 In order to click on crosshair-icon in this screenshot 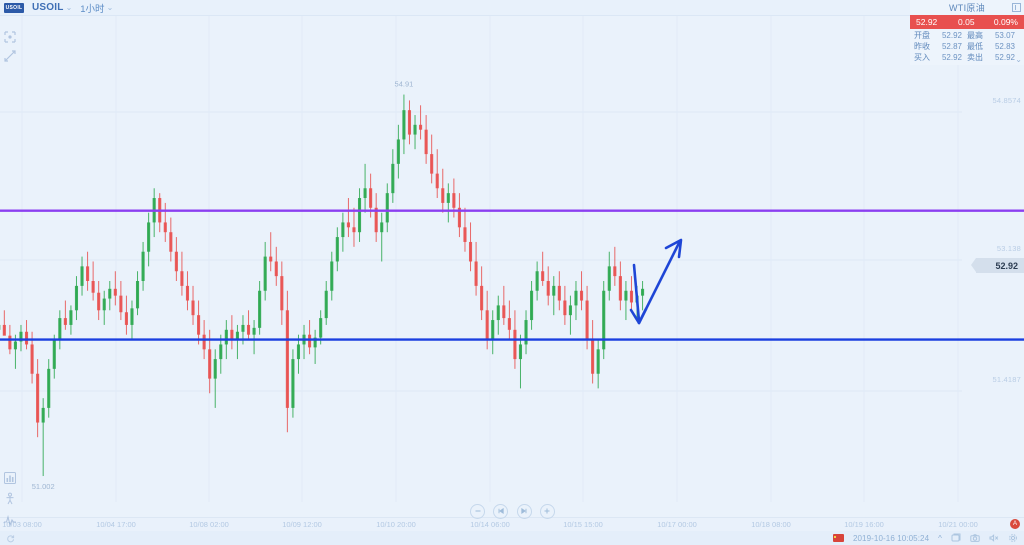, I will do `click(10, 37)`.